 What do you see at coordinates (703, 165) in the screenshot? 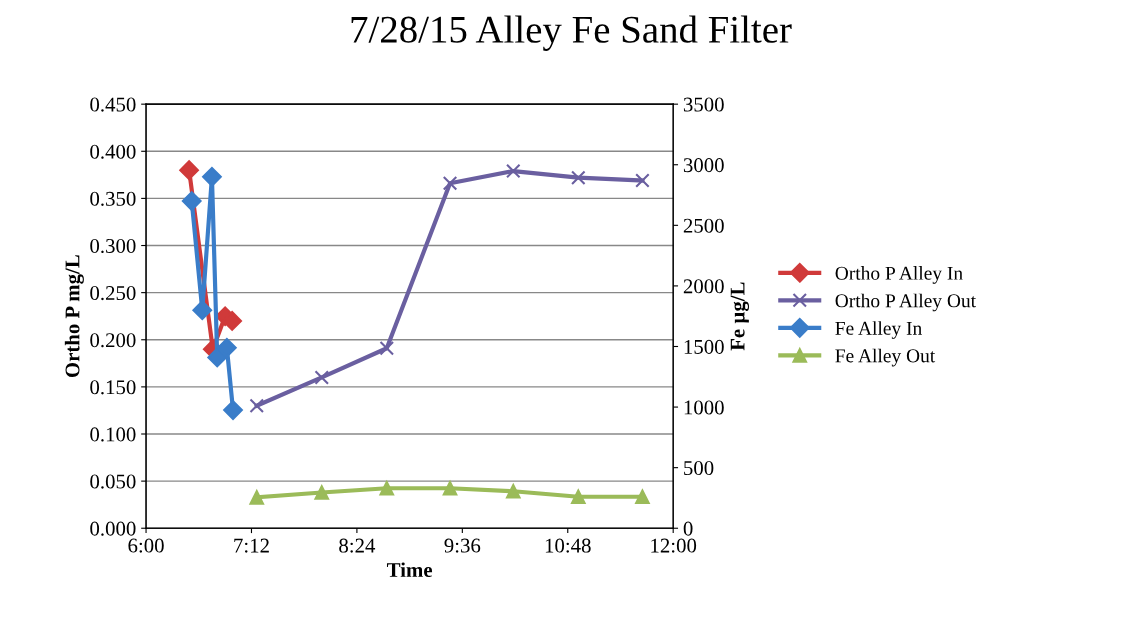
I see `y2-tick-label: 3000` at bounding box center [703, 165].